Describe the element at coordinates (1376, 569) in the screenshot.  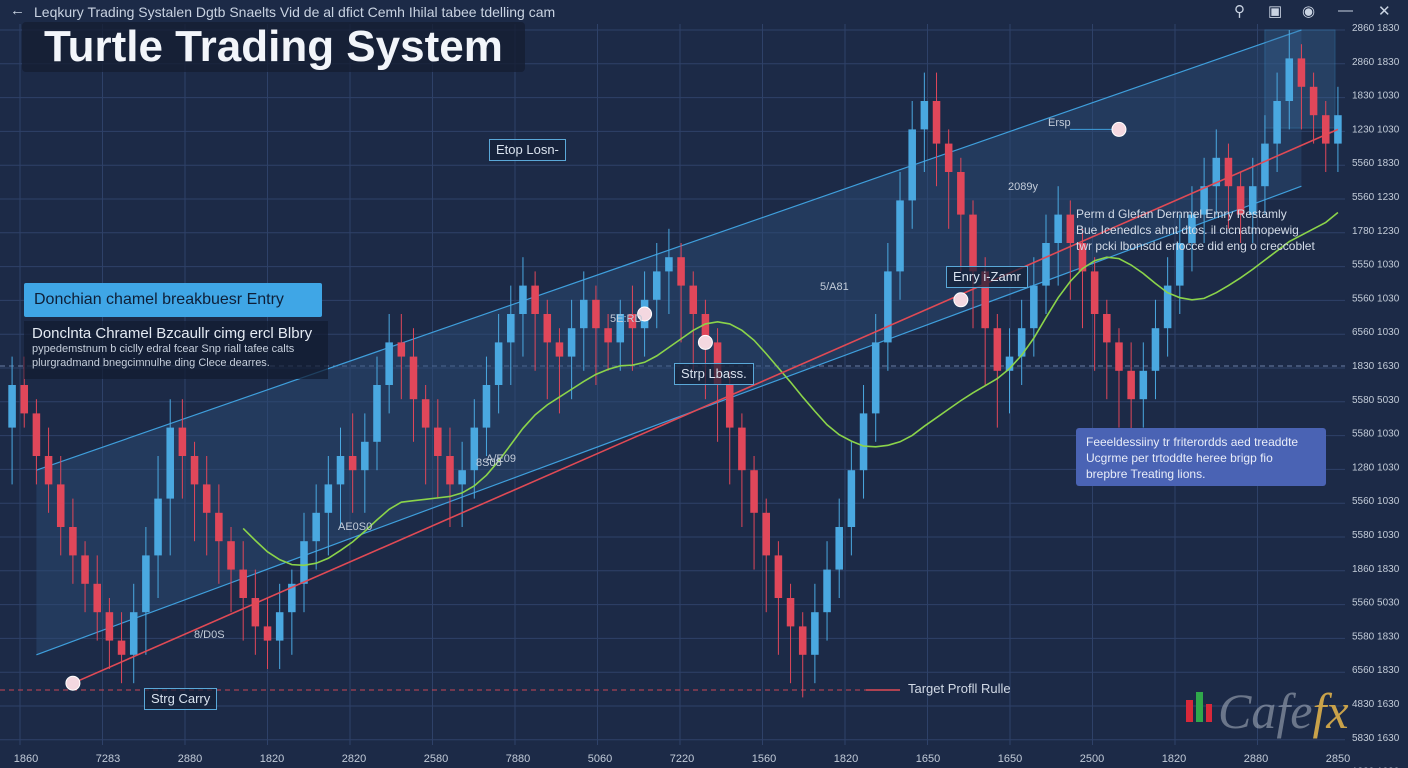
I see `y-tick-label: 1860 1830` at that location.